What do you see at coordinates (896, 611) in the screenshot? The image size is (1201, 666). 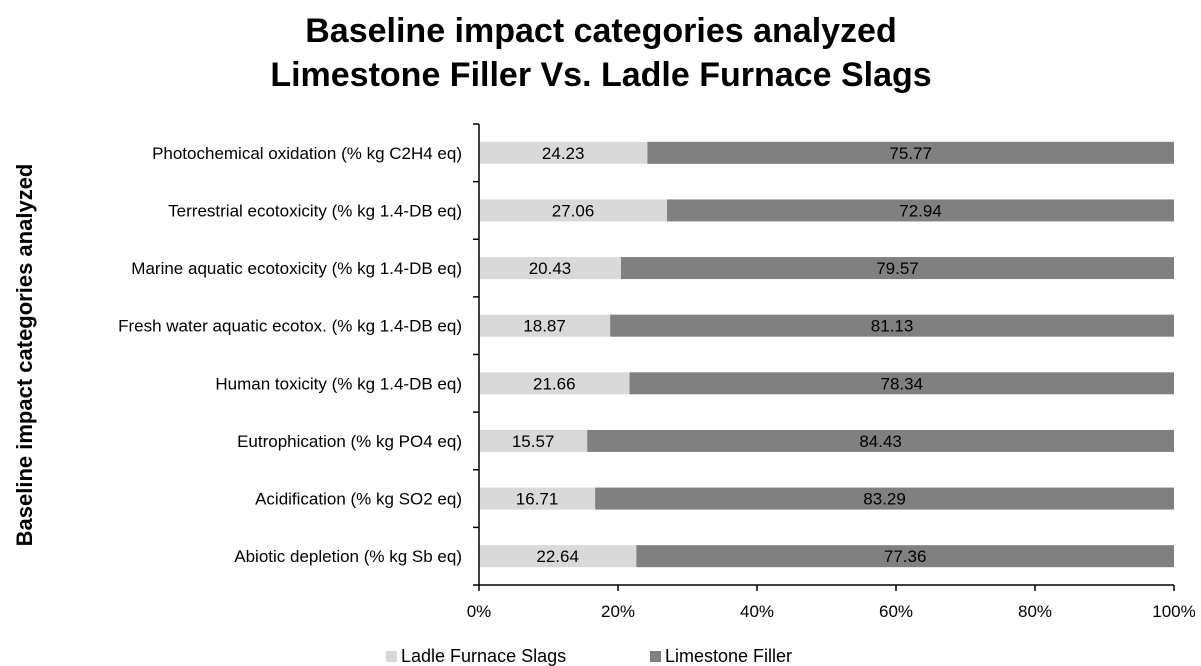 I see `x-tick-label: 60%` at bounding box center [896, 611].